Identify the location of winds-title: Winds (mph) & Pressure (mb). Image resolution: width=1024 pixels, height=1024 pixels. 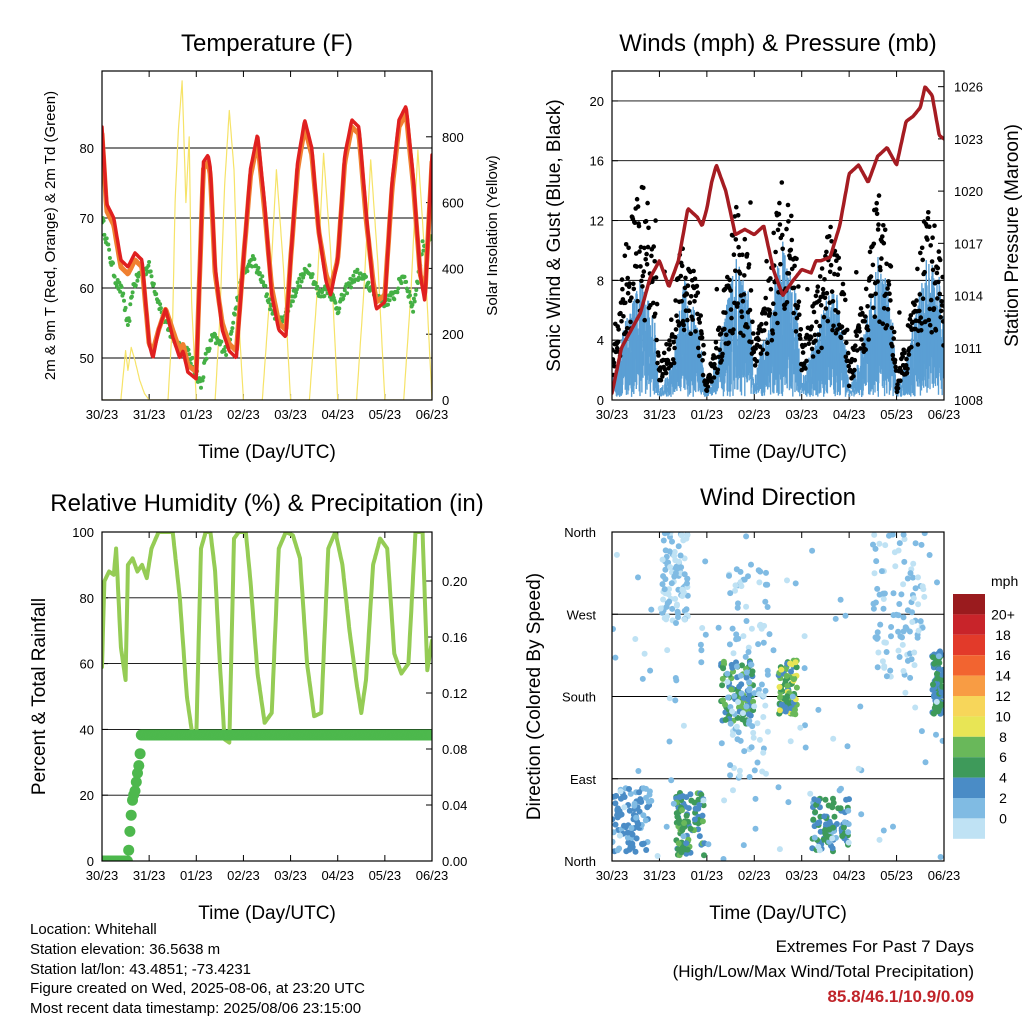
(777, 43).